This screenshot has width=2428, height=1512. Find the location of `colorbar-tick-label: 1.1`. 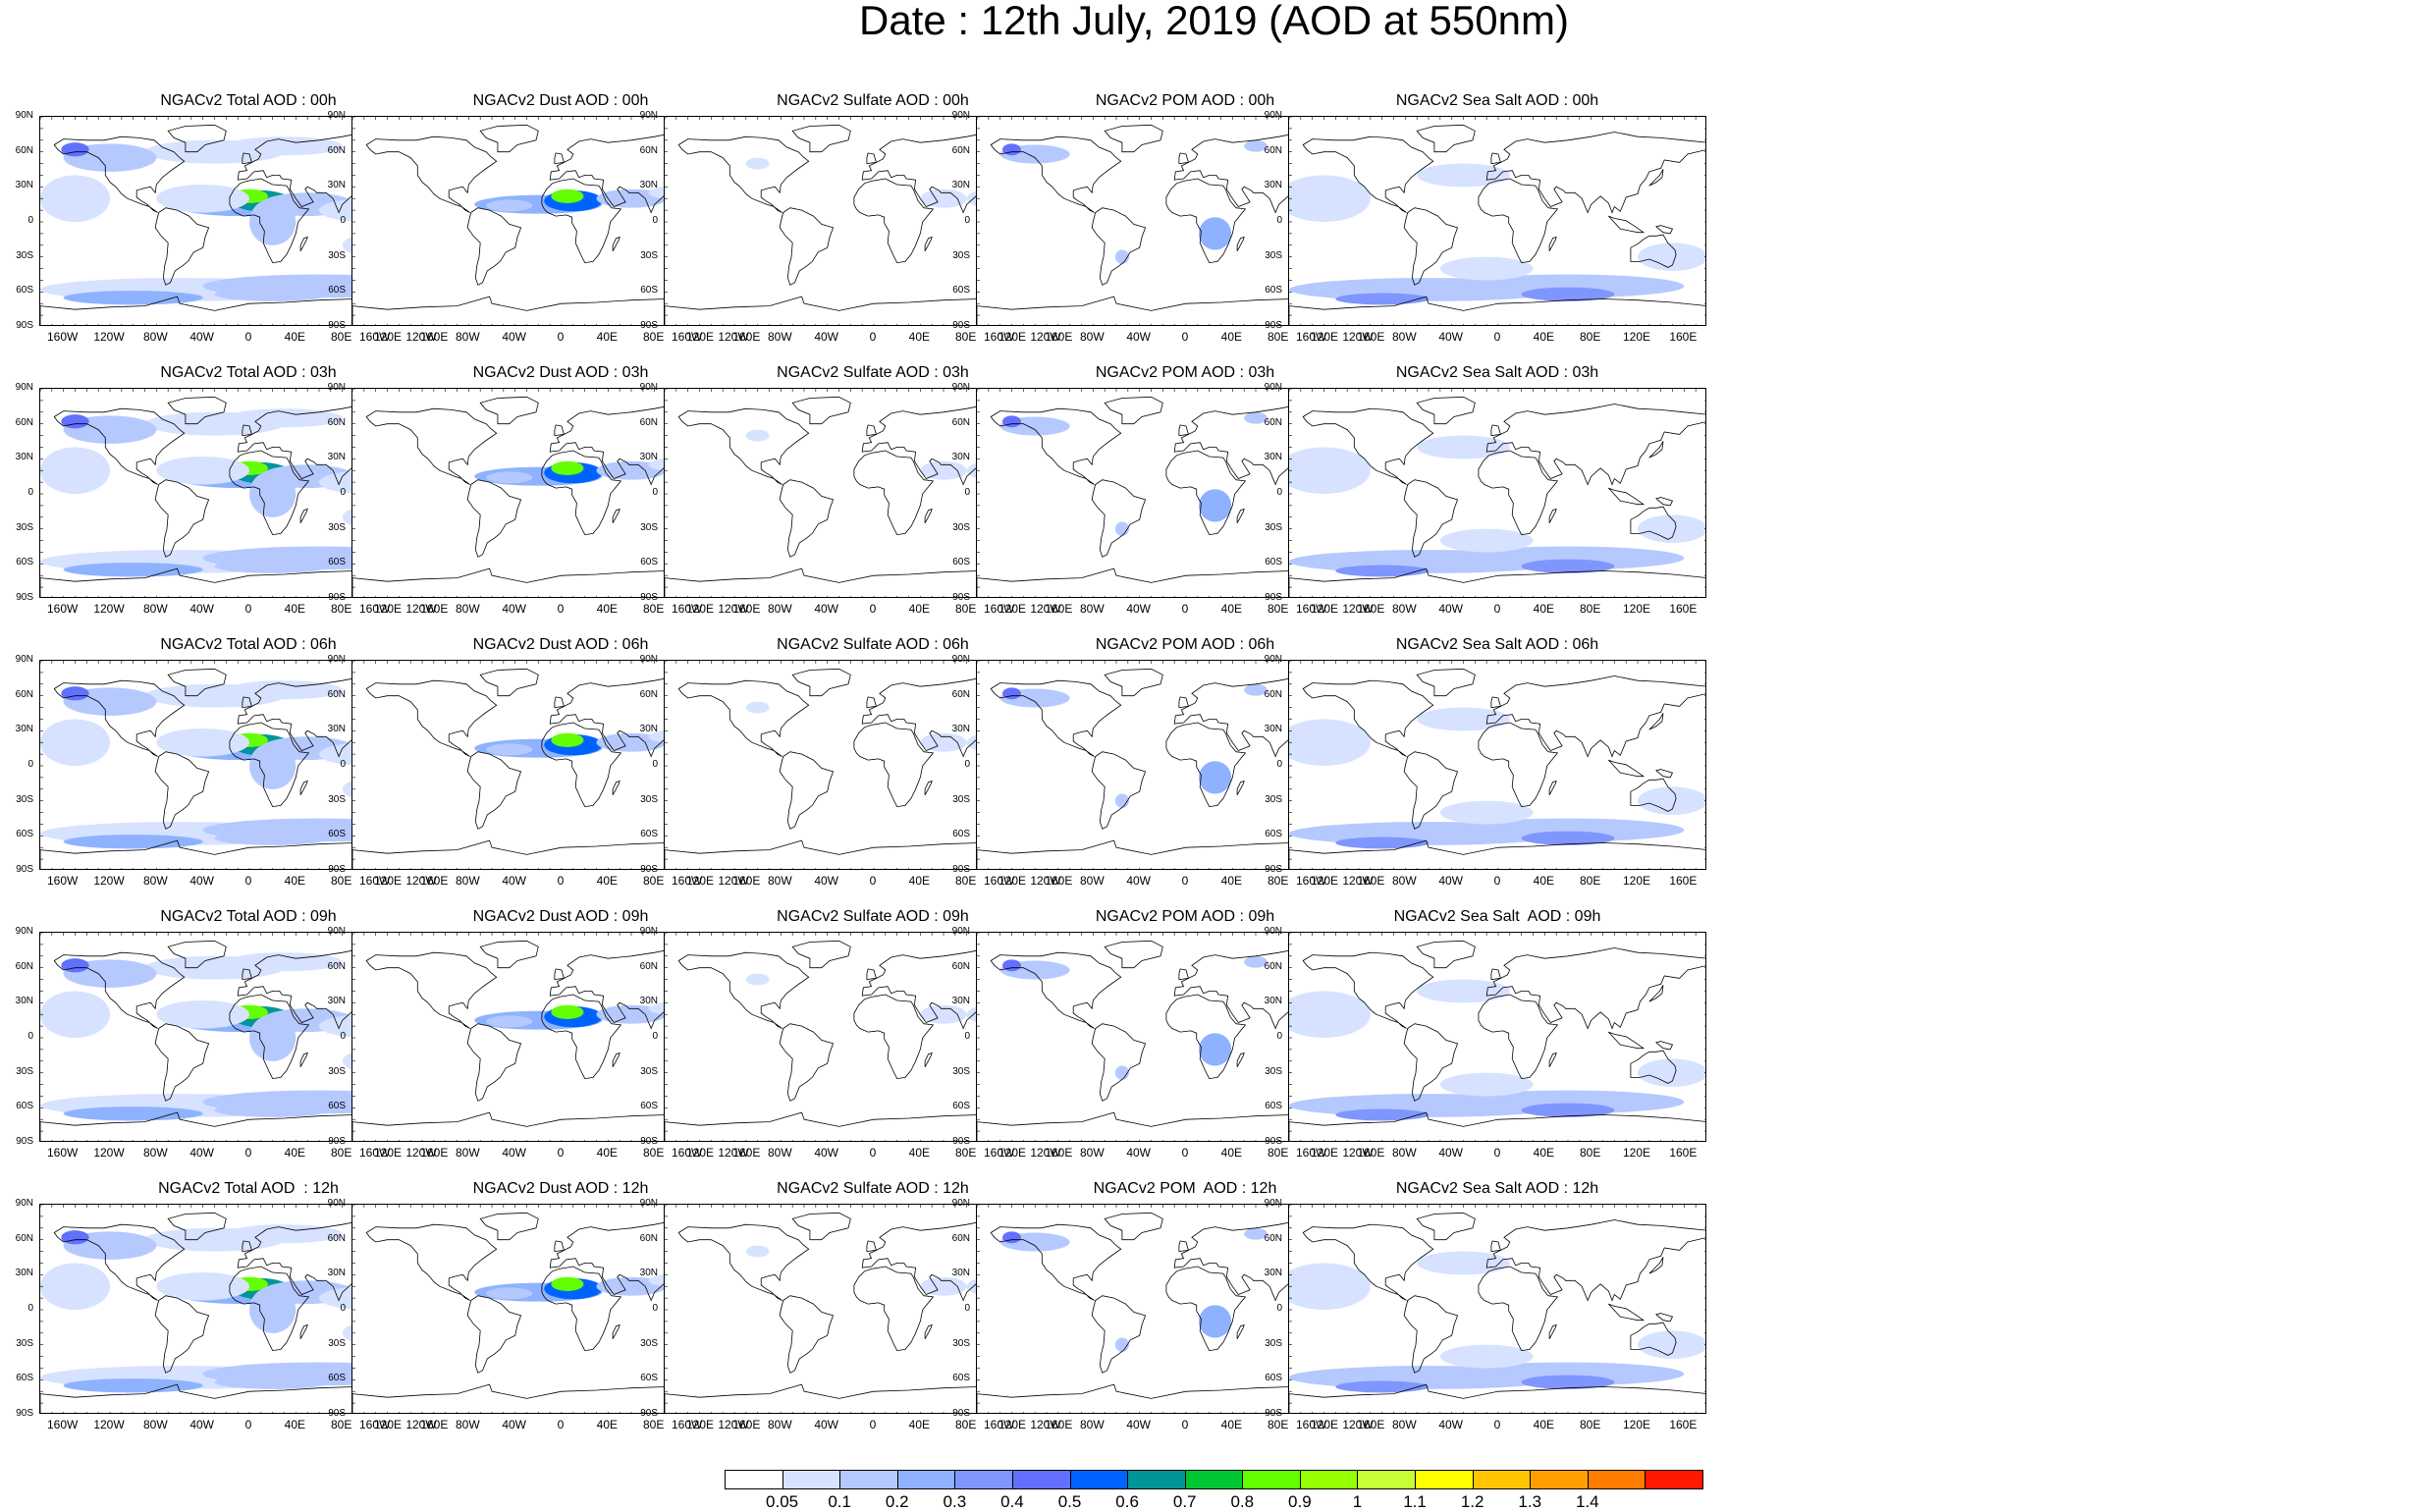

colorbar-tick-label: 1.1 is located at coordinates (1415, 1501).